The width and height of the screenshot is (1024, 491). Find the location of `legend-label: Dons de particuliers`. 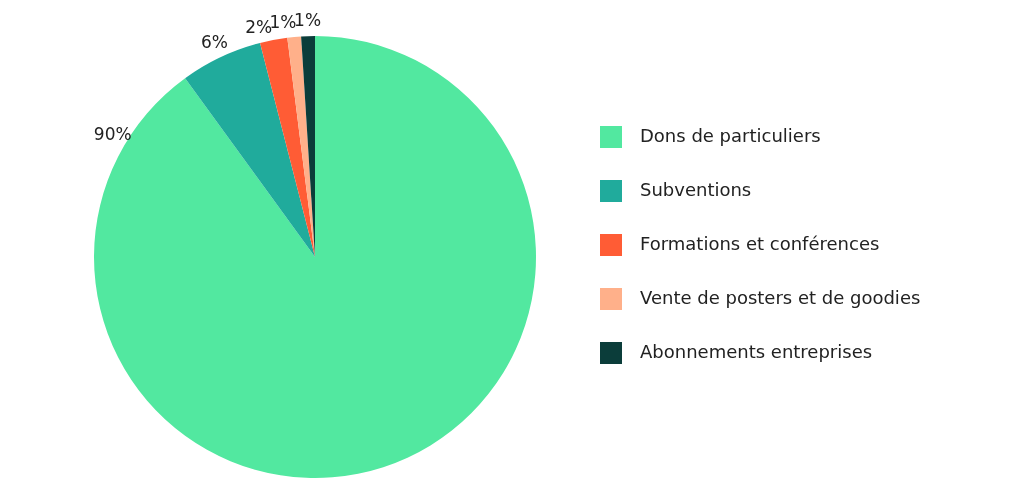

legend-label: Dons de particuliers is located at coordinates (730, 135).